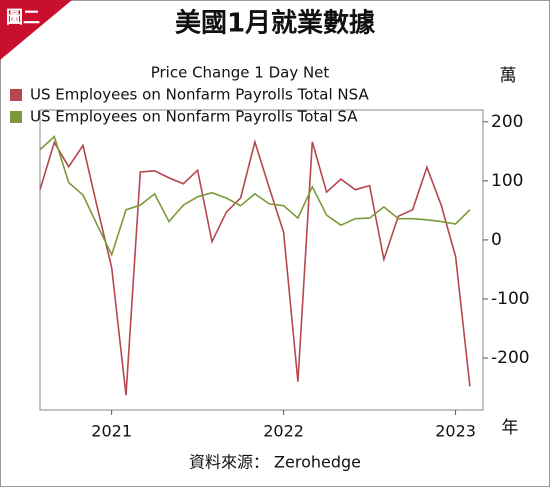 This screenshot has width=550, height=491. Describe the element at coordinates (510, 428) in the screenshot. I see `x-unit: 年` at that location.